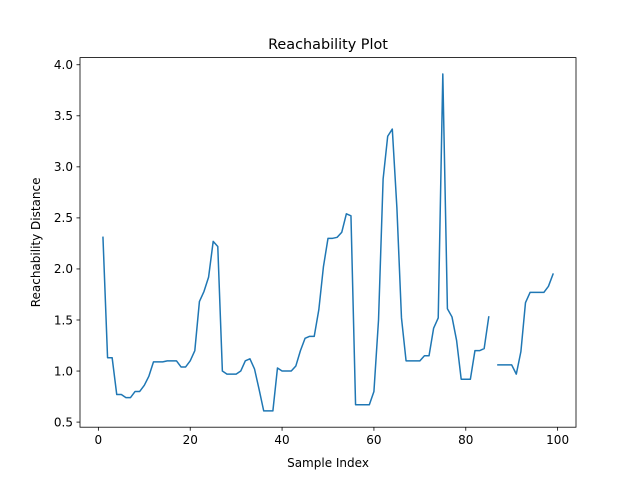 This screenshot has width=640, height=484. I want to click on y-tick-label: 0.5, so click(63, 422).